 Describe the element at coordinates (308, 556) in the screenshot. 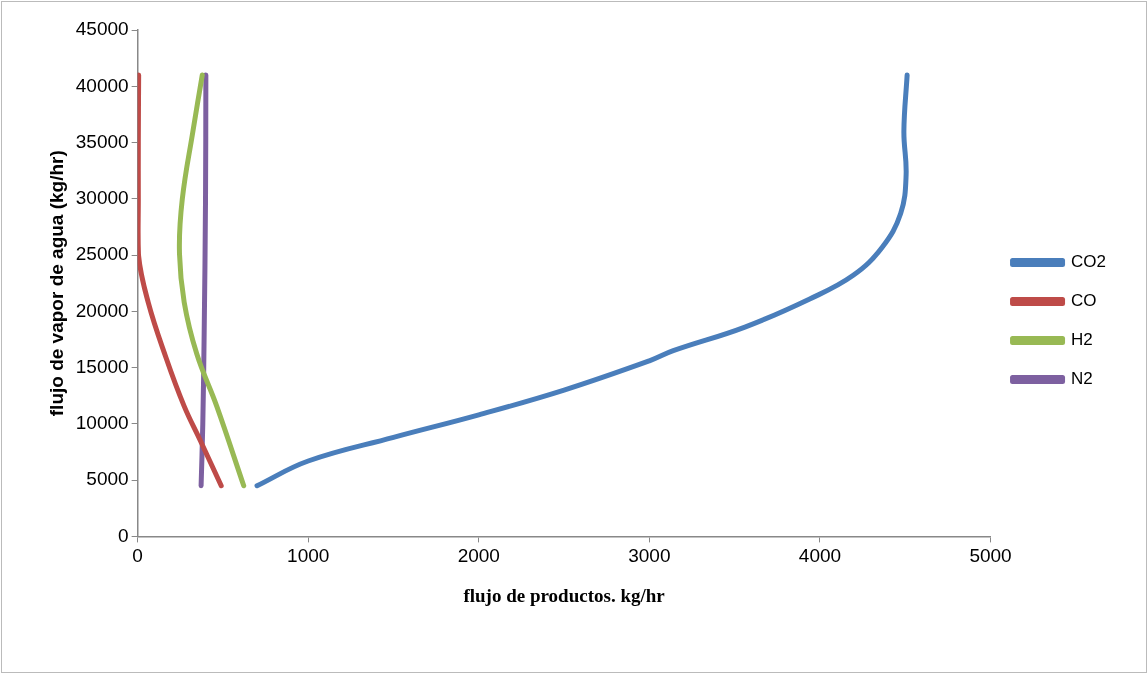

I see `x-tick-label: 1000` at that location.